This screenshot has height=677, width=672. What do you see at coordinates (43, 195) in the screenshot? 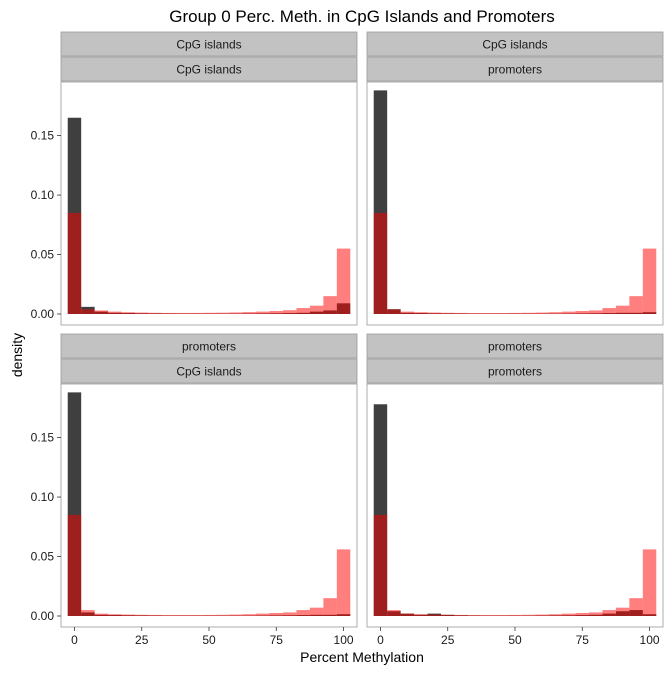
I see `y-tick-label: 0.10` at bounding box center [43, 195].